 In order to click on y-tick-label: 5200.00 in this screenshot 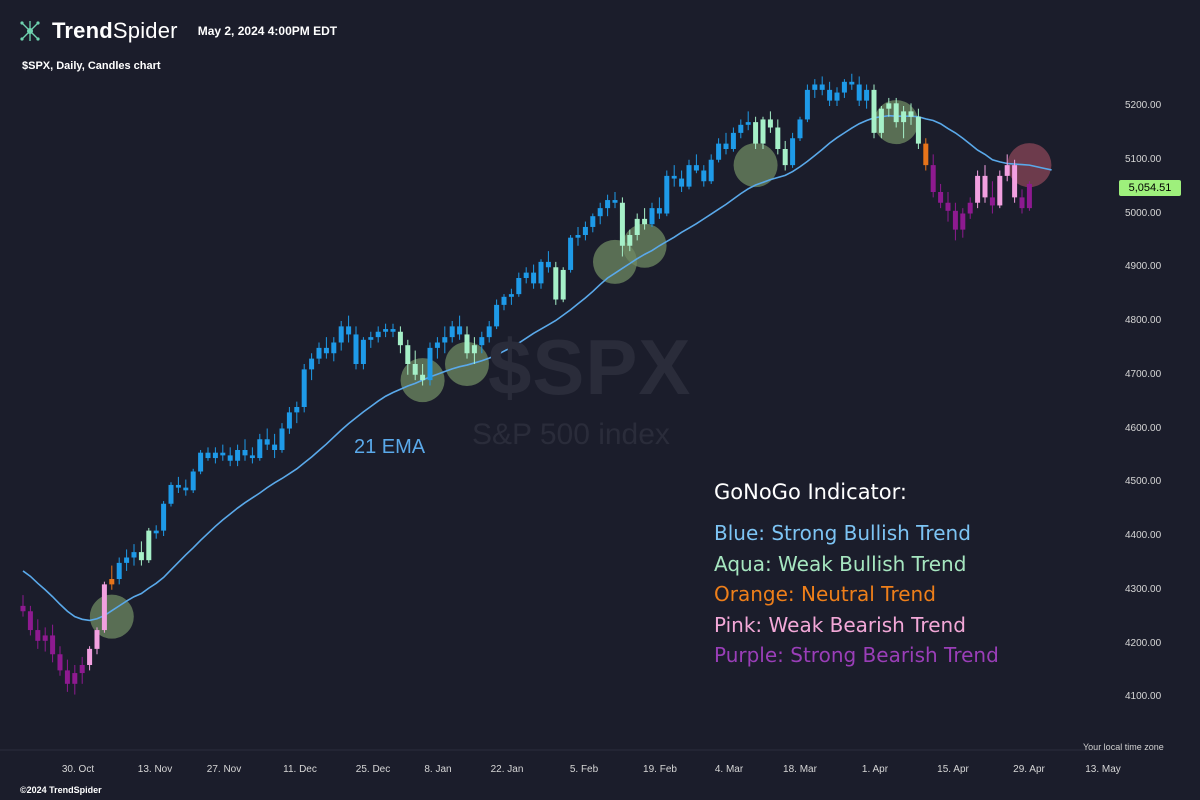, I will do `click(1143, 105)`.